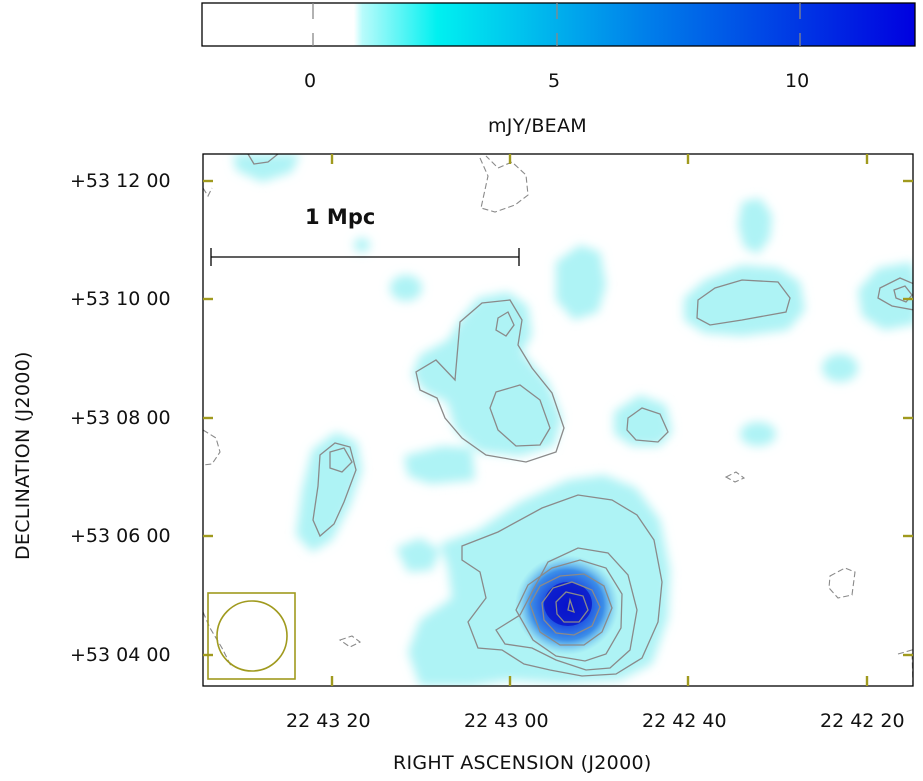  I want to click on x-axis-title: RIGHT ASCENSION (J2000), so click(522, 763).